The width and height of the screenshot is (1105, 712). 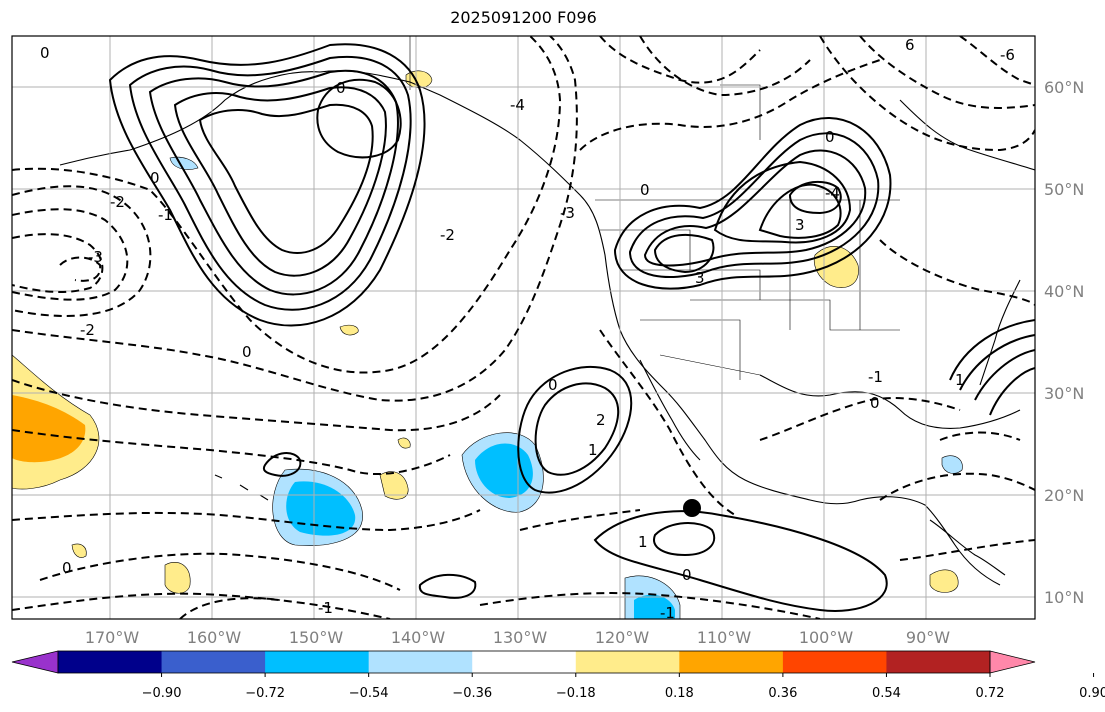 I want to click on aleutian-islands, so click(x=95, y=157).